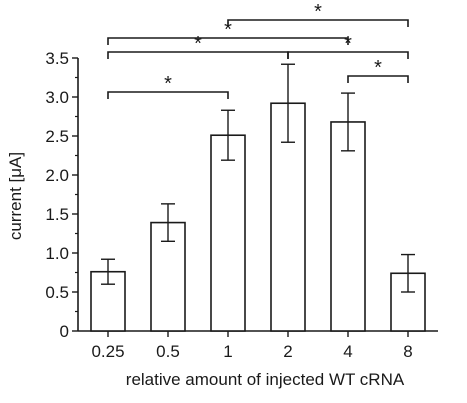 The height and width of the screenshot is (403, 467). Describe the element at coordinates (57, 175) in the screenshot. I see `y-tick-label: 2.0` at that location.